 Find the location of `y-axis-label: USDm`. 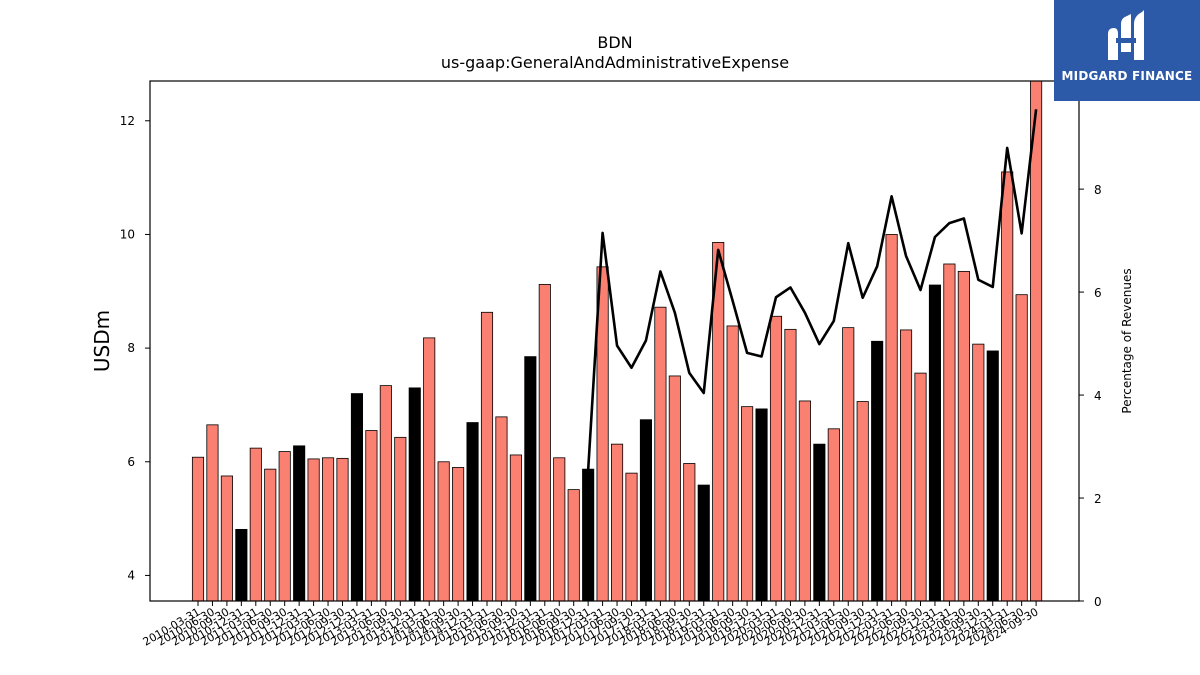

y-axis-label: USDm is located at coordinates (102, 341).